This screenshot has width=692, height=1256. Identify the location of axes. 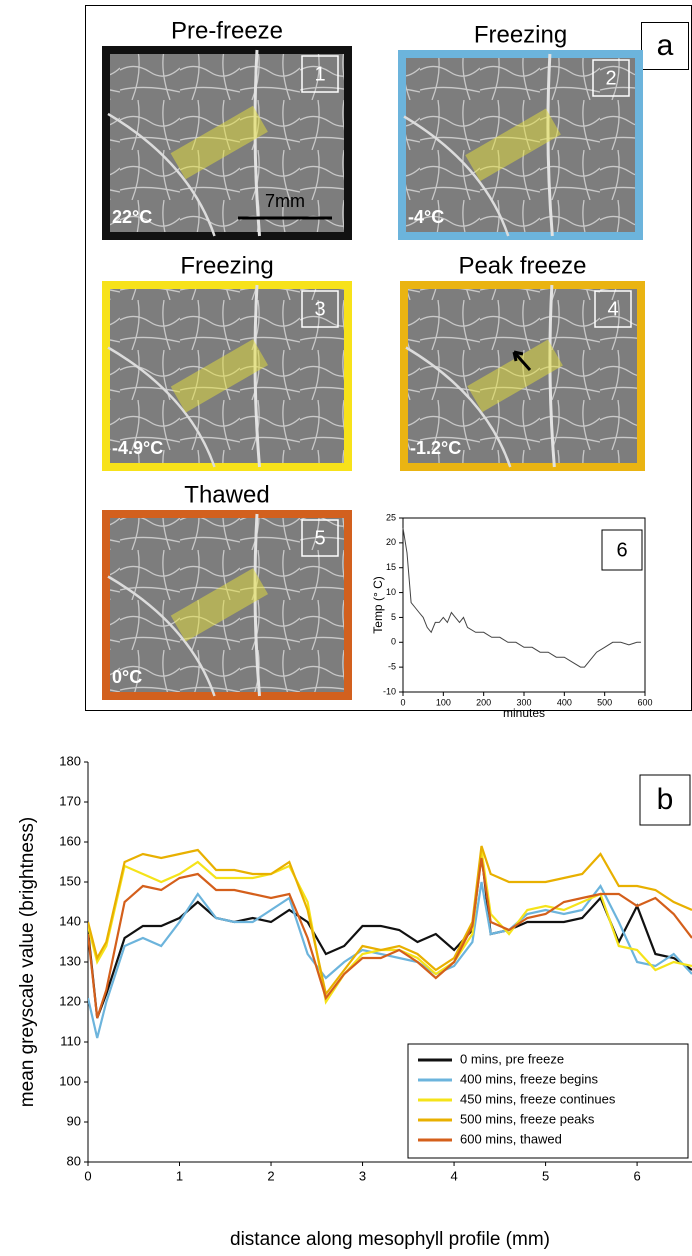
(524, 605).